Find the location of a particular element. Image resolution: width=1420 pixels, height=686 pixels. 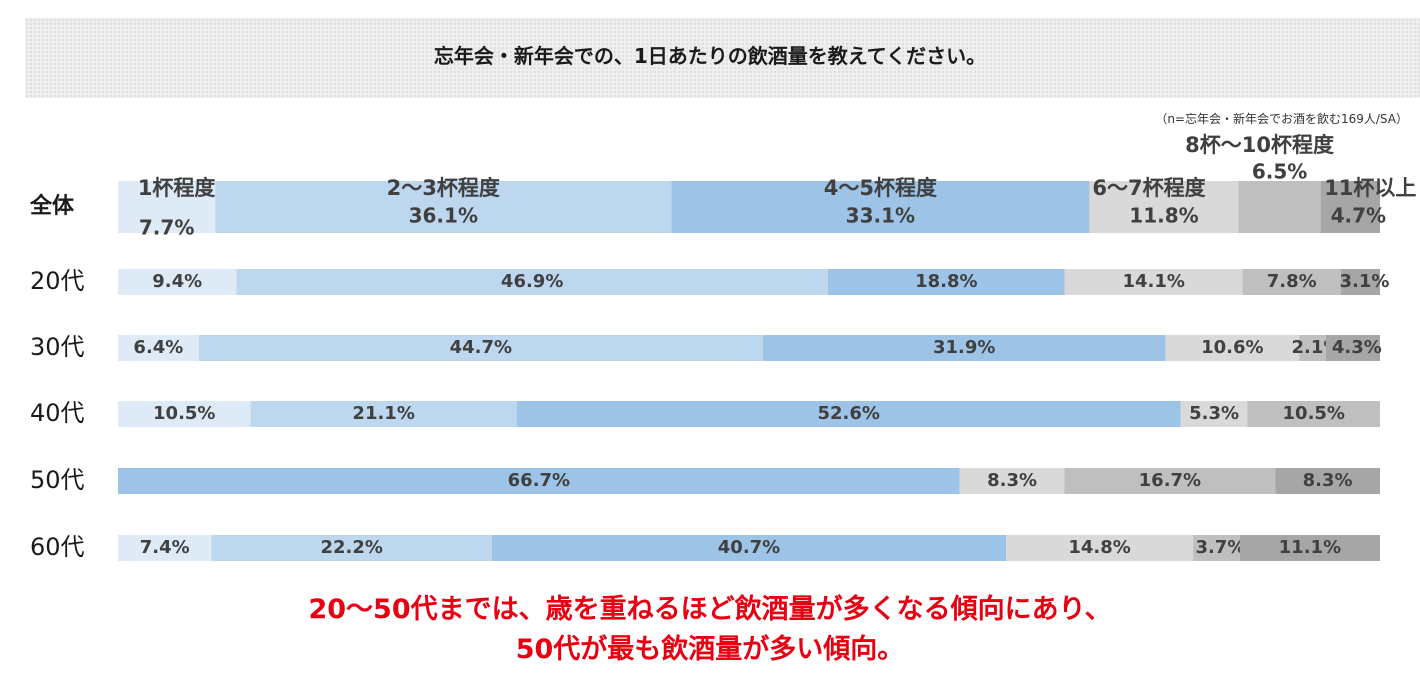

data-label: 52.6% is located at coordinates (848, 413).